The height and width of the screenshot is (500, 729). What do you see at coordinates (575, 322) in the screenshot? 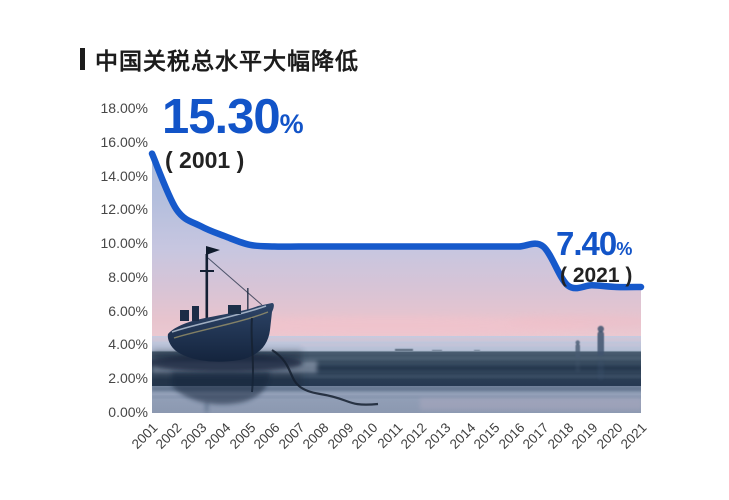
I see `photo-sunset-glow-right` at bounding box center [575, 322].